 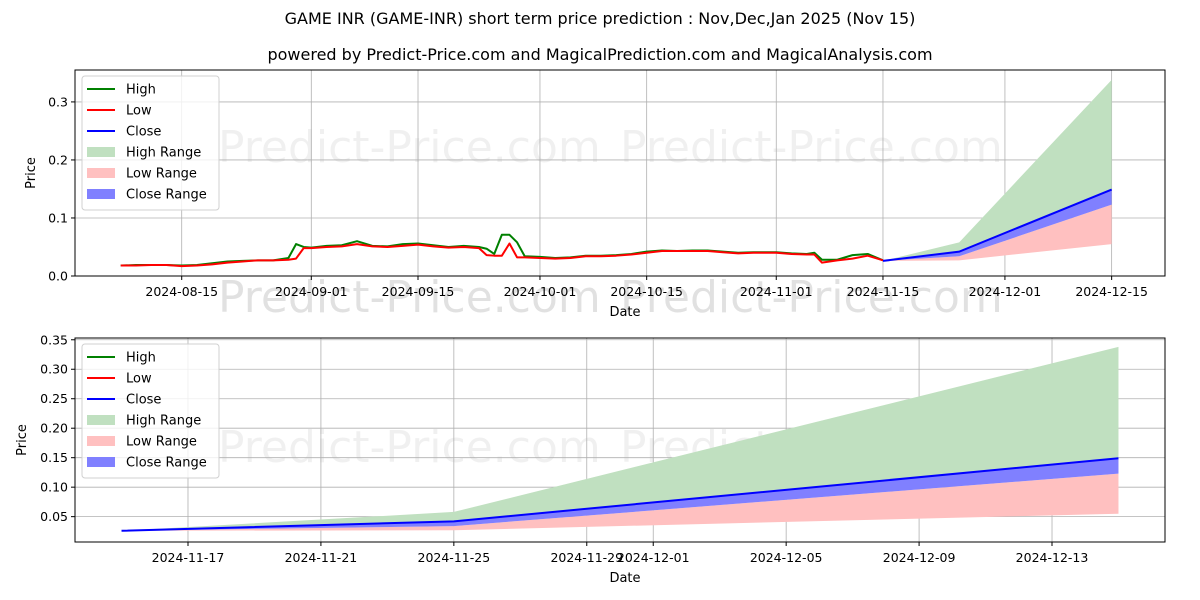 I want to click on y-tick-label: 0.10, so click(x=54, y=487).